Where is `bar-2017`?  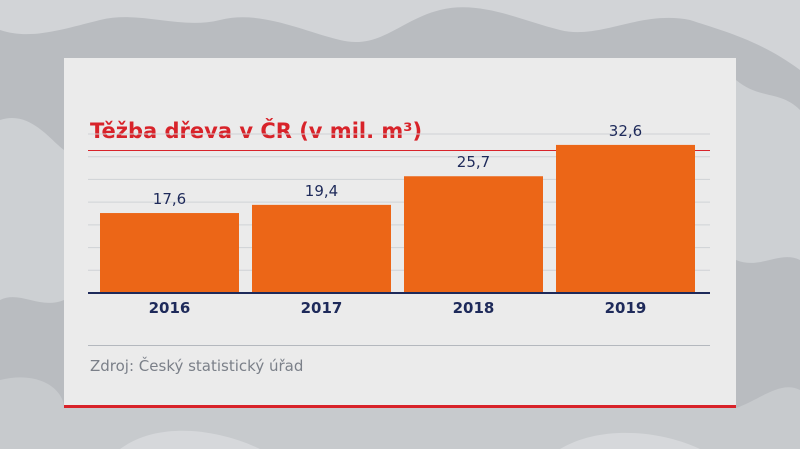
bar-2017 is located at coordinates (321, 248).